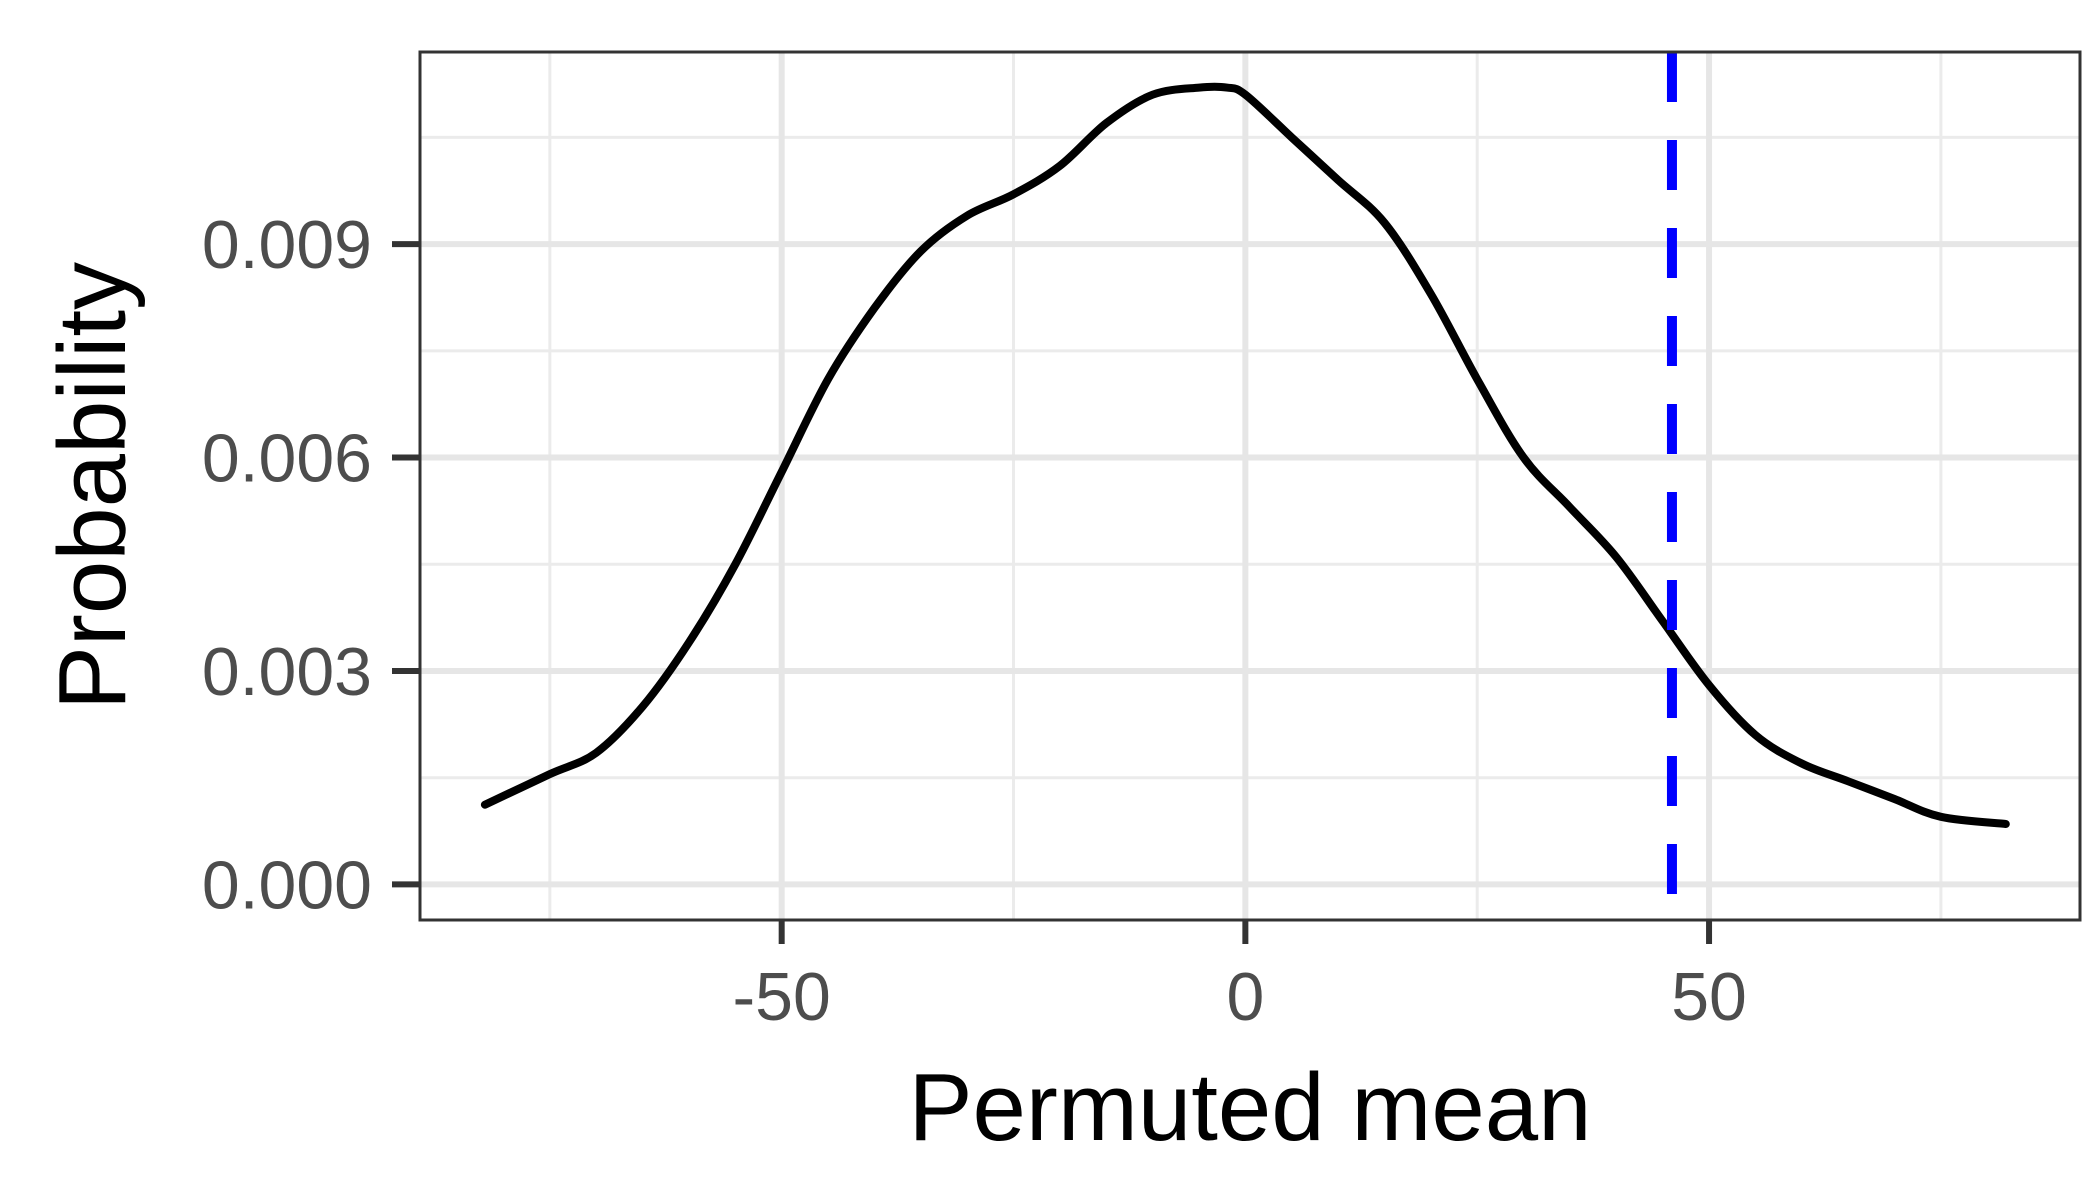 This screenshot has width=2100, height=1200. What do you see at coordinates (287, 672) in the screenshot?
I see `y-tick-label: 0.003` at bounding box center [287, 672].